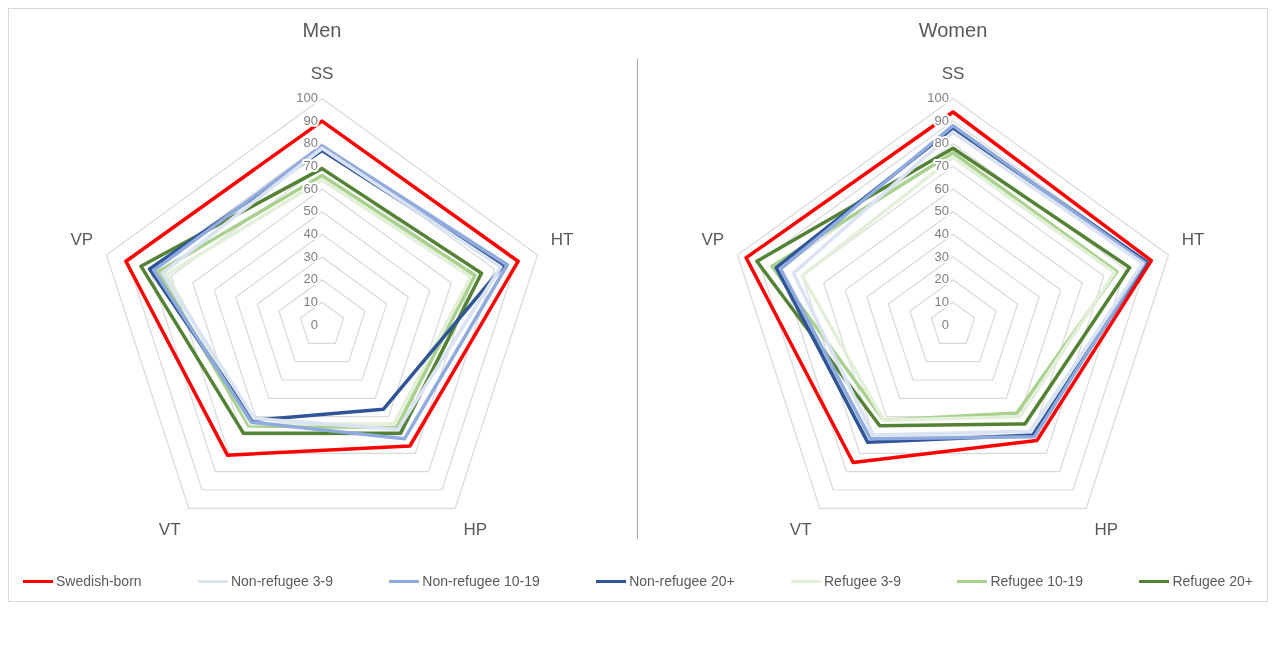  Describe the element at coordinates (481, 581) in the screenshot. I see `legend-label: Non-refugee 10-19` at that location.